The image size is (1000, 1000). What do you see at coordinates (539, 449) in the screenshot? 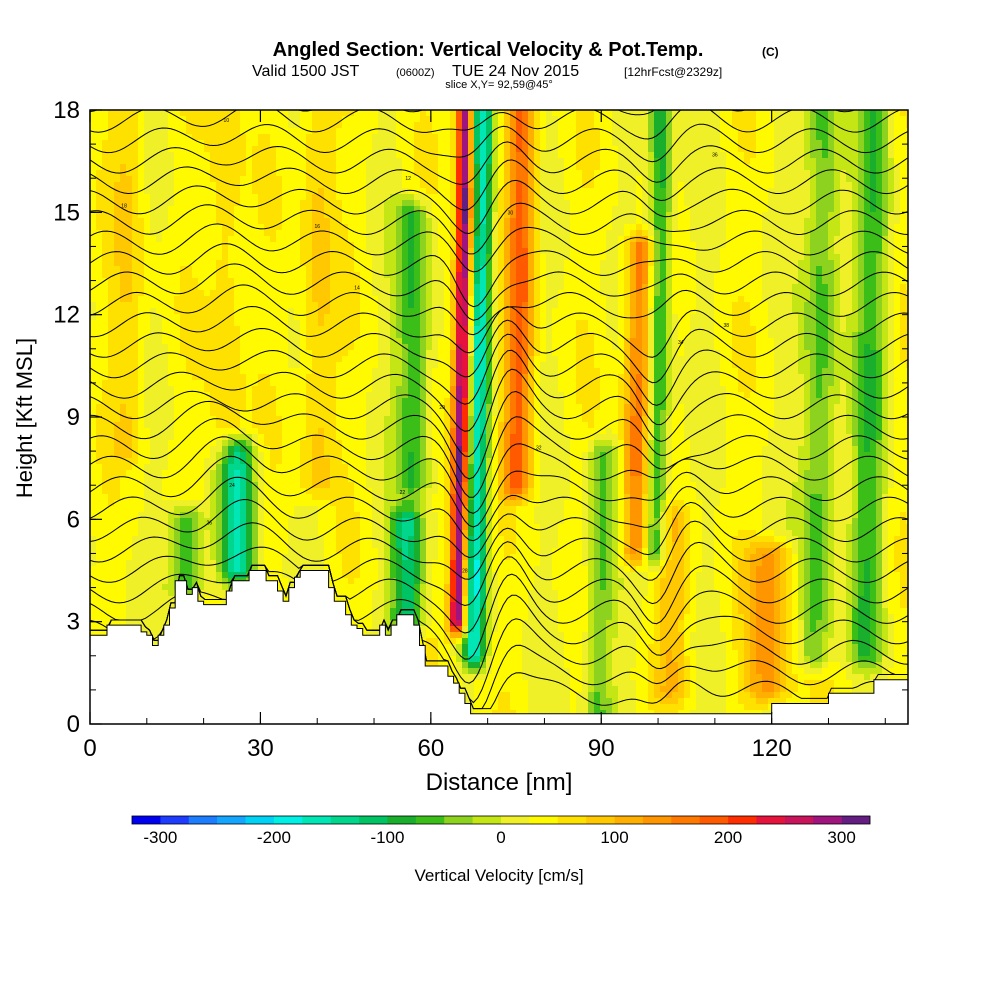
I see `isentrope-label: 32` at bounding box center [539, 449].